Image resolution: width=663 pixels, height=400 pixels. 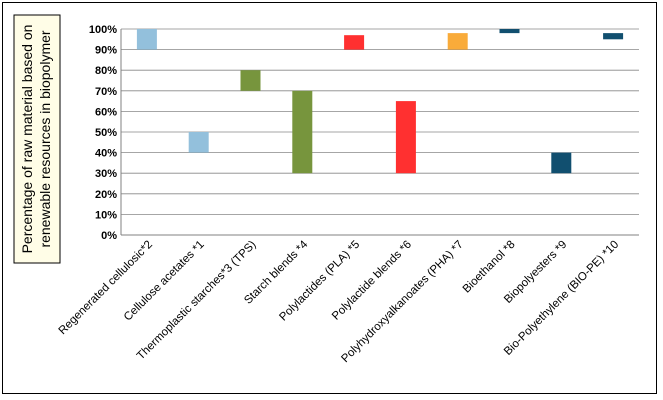 What do you see at coordinates (106, 288) in the screenshot?
I see `category-label: Regenerated cellulosic*2` at bounding box center [106, 288].